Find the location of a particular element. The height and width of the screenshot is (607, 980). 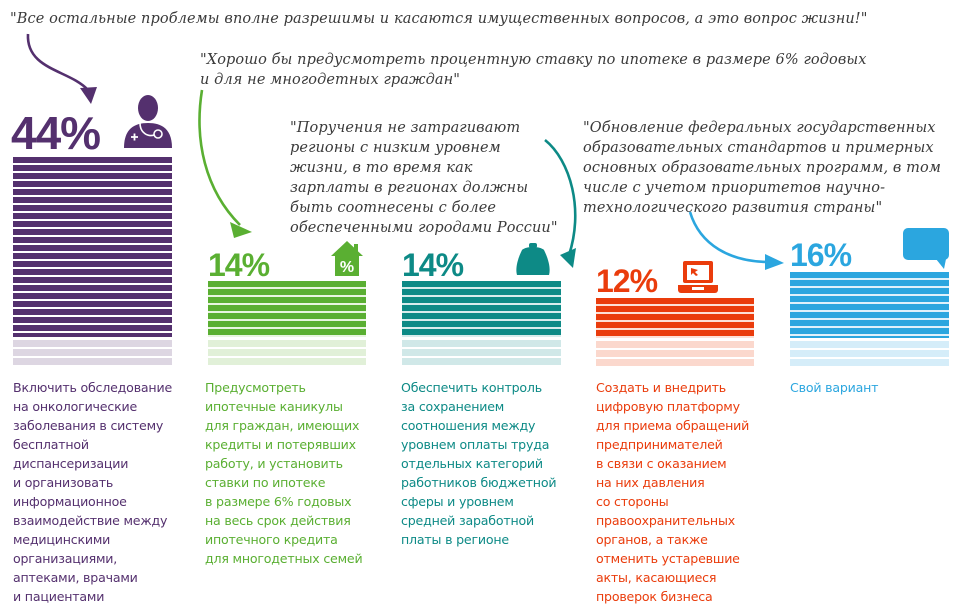

option-description: Свой вариант is located at coordinates (834, 387).